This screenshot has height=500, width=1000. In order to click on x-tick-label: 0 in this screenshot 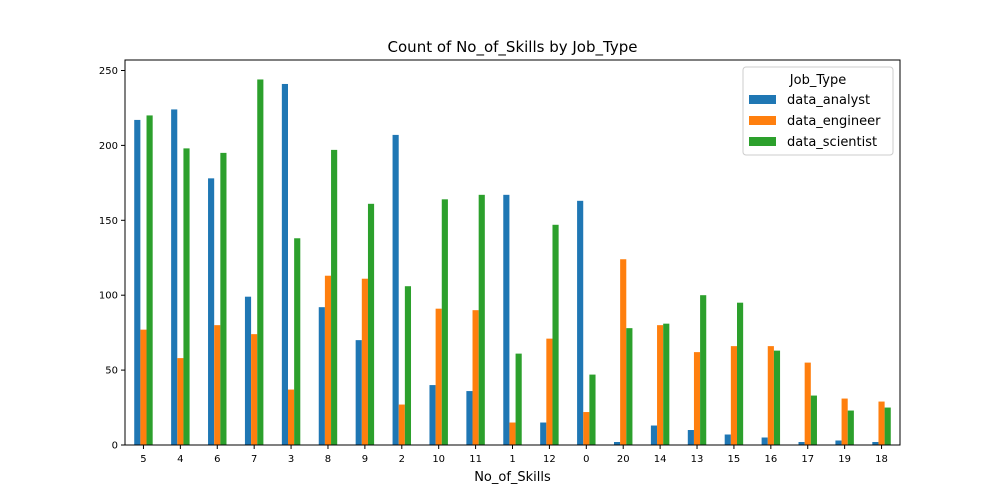, I will do `click(586, 459)`.